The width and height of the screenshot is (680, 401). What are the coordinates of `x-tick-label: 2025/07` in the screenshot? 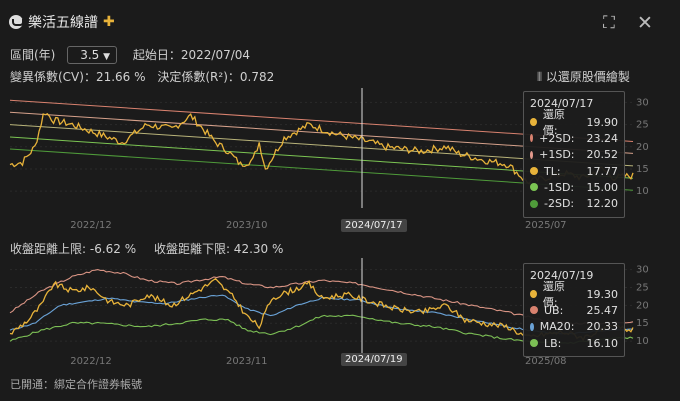 It's located at (546, 225).